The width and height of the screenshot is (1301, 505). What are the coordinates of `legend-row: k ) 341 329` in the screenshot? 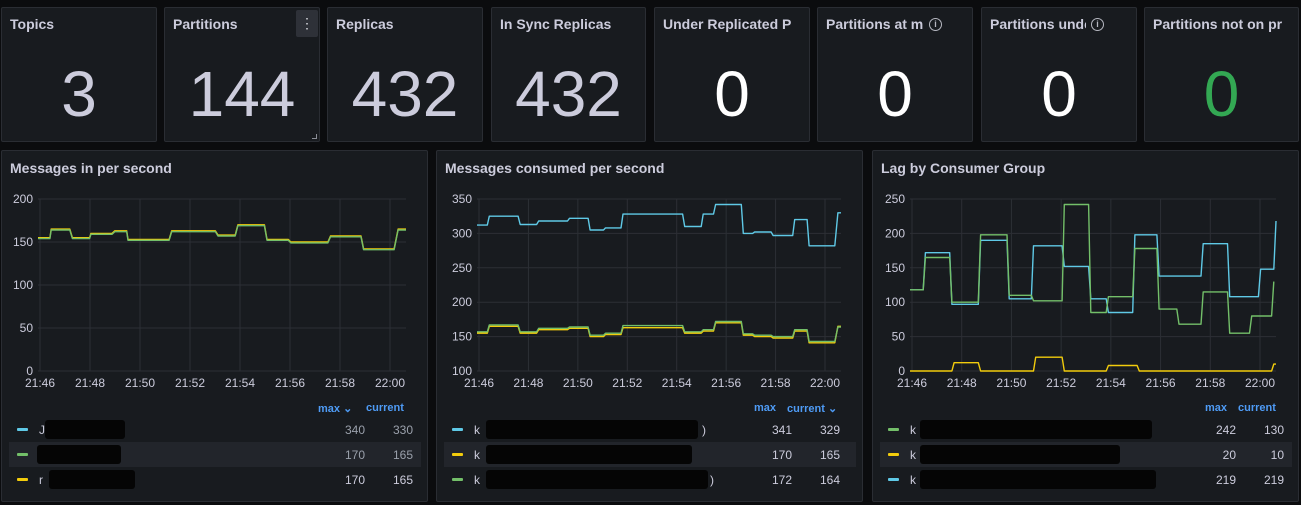 It's located at (650, 429).